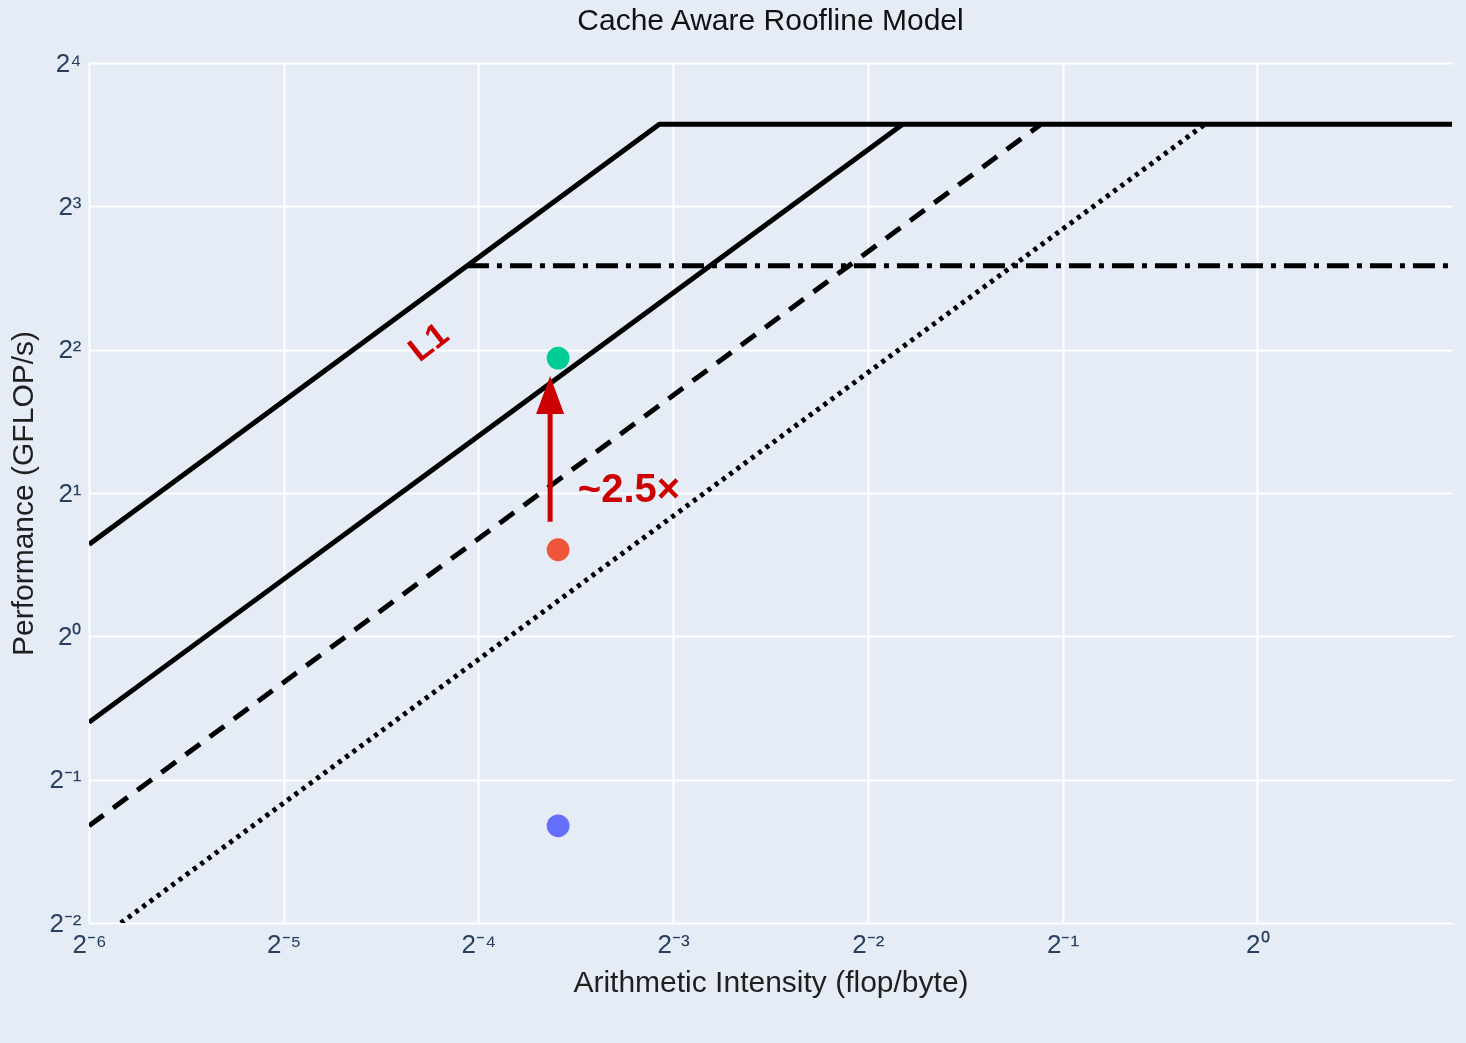 This screenshot has width=1466, height=1043. Describe the element at coordinates (629, 488) in the screenshot. I see `annotation: ~2.5×` at that location.